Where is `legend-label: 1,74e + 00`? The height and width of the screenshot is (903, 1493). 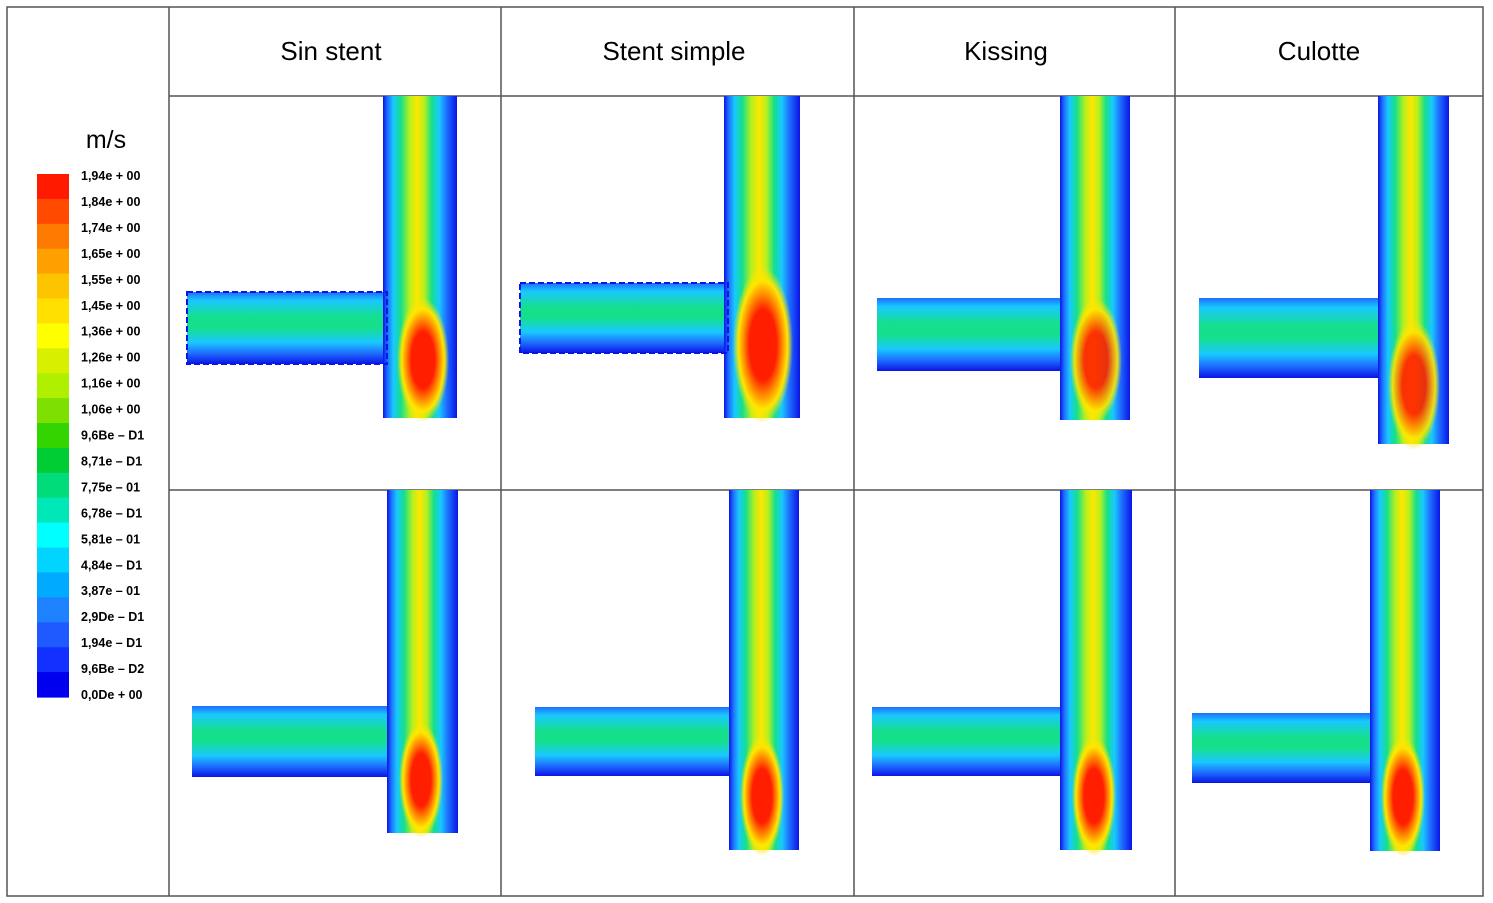 legend-label: 1,74e + 00 is located at coordinates (110, 228).